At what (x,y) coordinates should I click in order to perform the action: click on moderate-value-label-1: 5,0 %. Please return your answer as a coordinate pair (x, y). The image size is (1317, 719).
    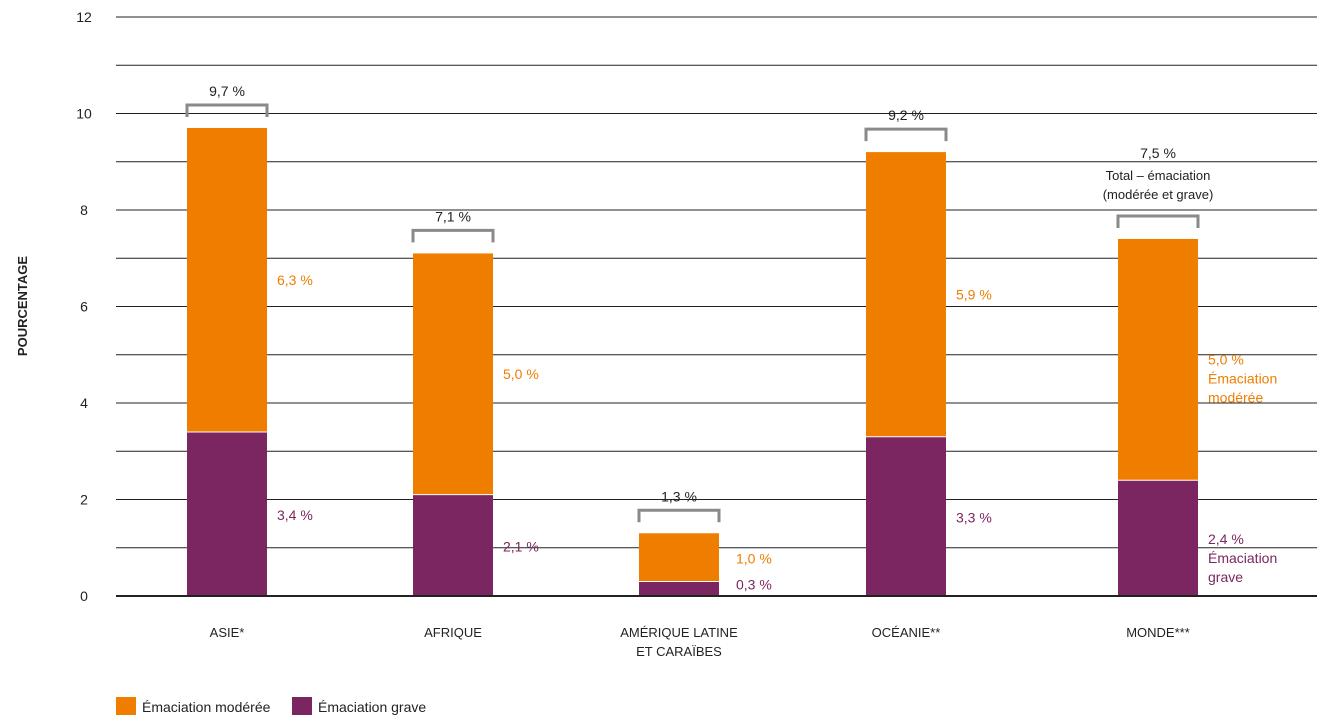
    Looking at the image, I should click on (521, 374).